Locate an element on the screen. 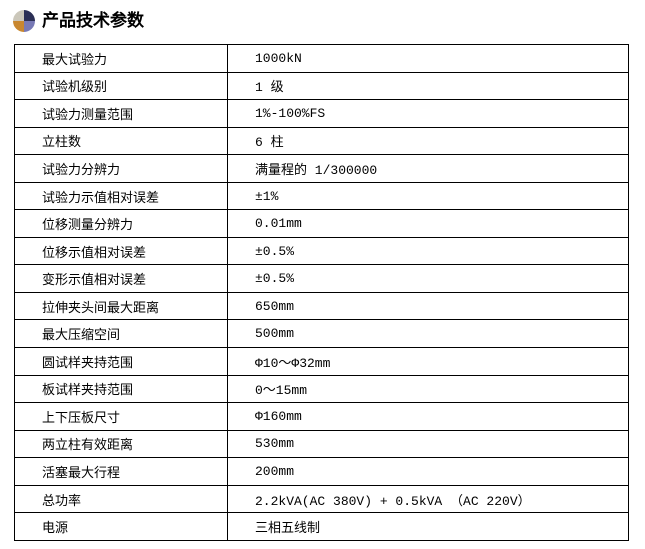 The image size is (645, 549). value-cell: 6 柱 is located at coordinates (428, 141).